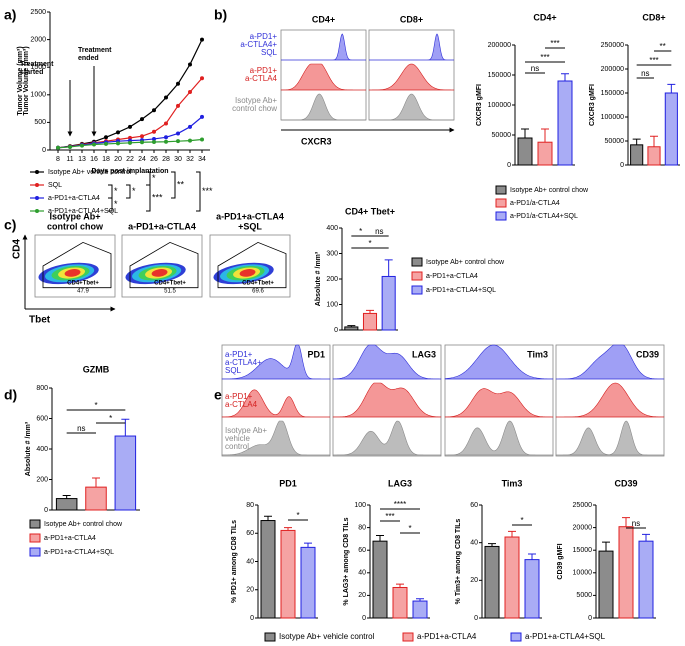 The width and height of the screenshot is (685, 646). Describe the element at coordinates (69, 159) in the screenshot. I see `x-tick-label: 11` at that location.